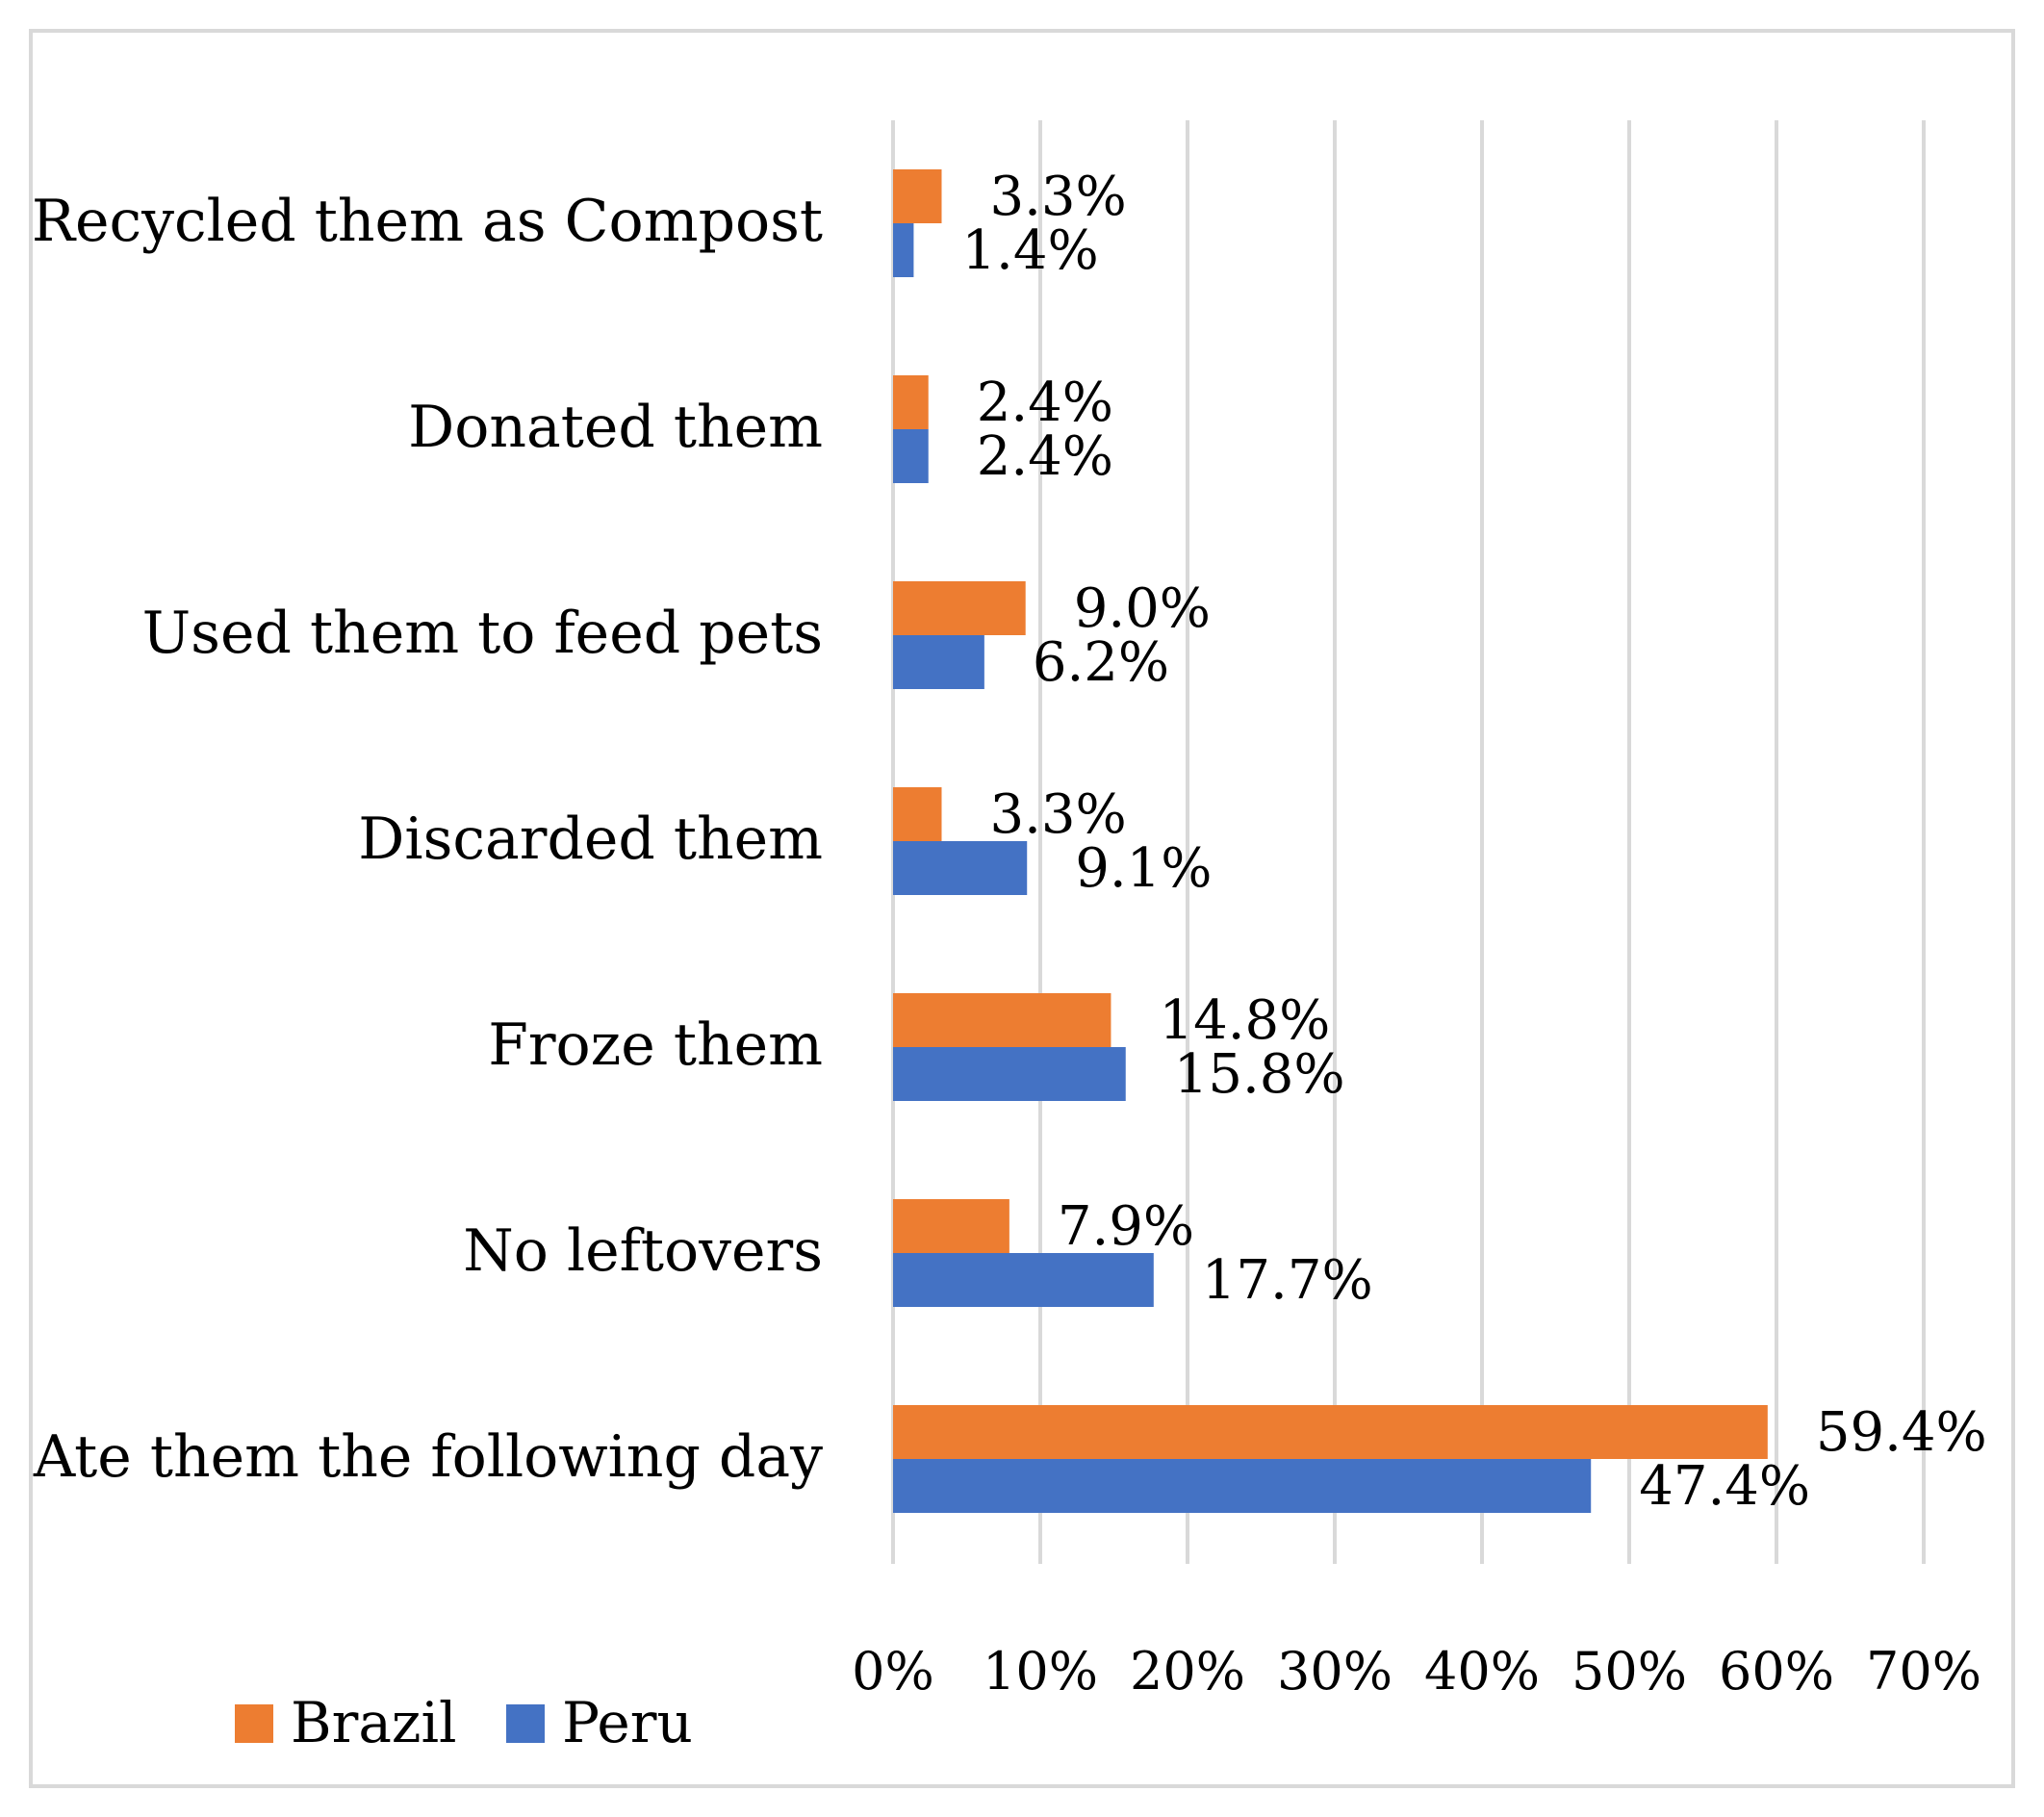 The height and width of the screenshot is (1817, 2044). I want to click on category-label: Recycled them as Compost, so click(427, 221).